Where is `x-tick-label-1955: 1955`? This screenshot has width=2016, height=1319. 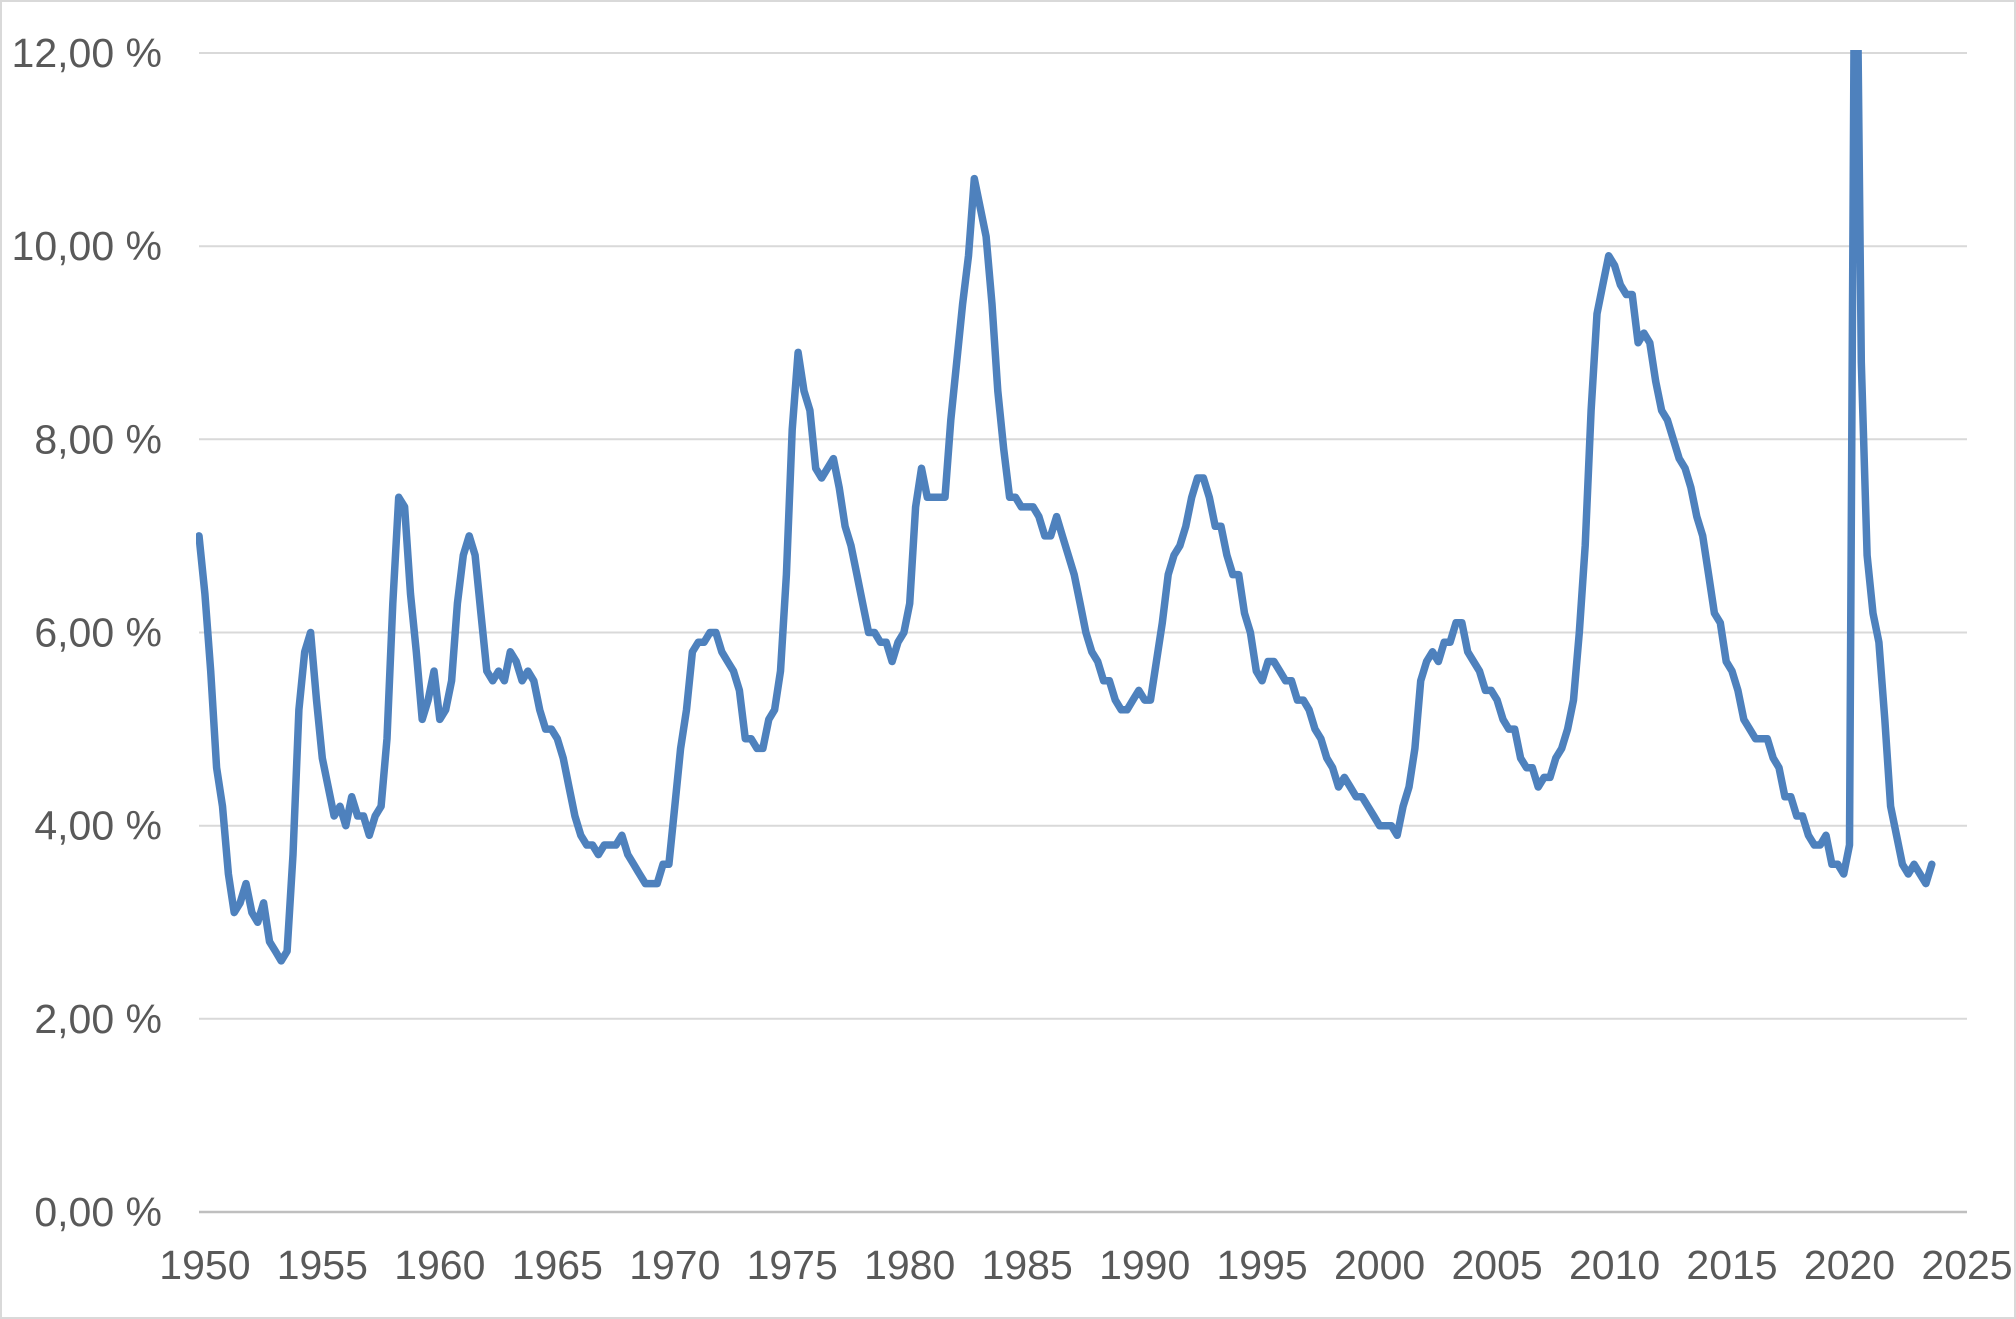 x-tick-label-1955: 1955 is located at coordinates (322, 1265).